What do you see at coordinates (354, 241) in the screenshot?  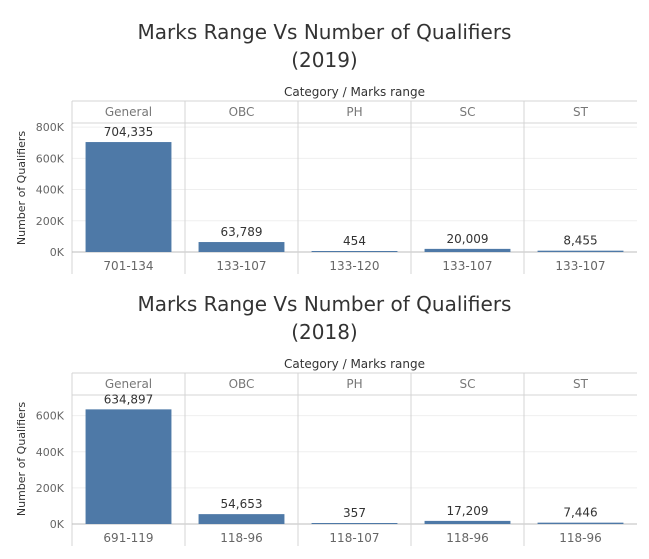 I see `value-label: 454` at bounding box center [354, 241].